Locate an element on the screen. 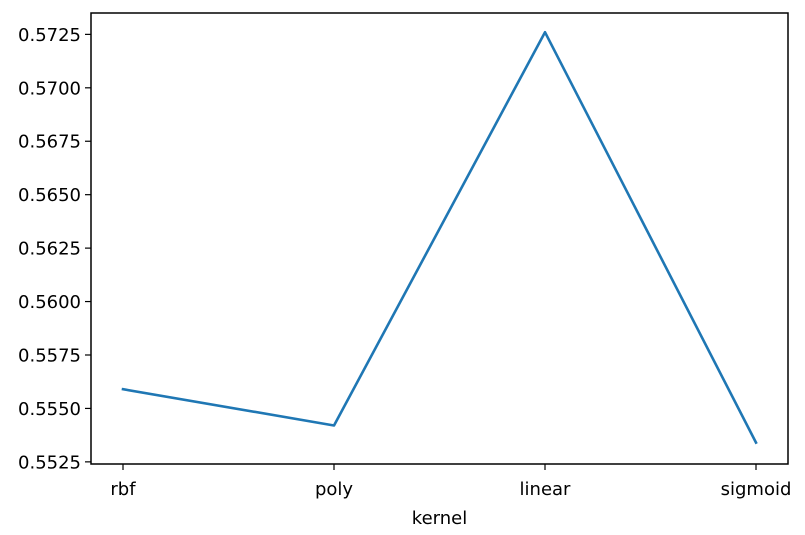 The width and height of the screenshot is (805, 535). y-tick-label: 0.5650 is located at coordinates (49, 195).